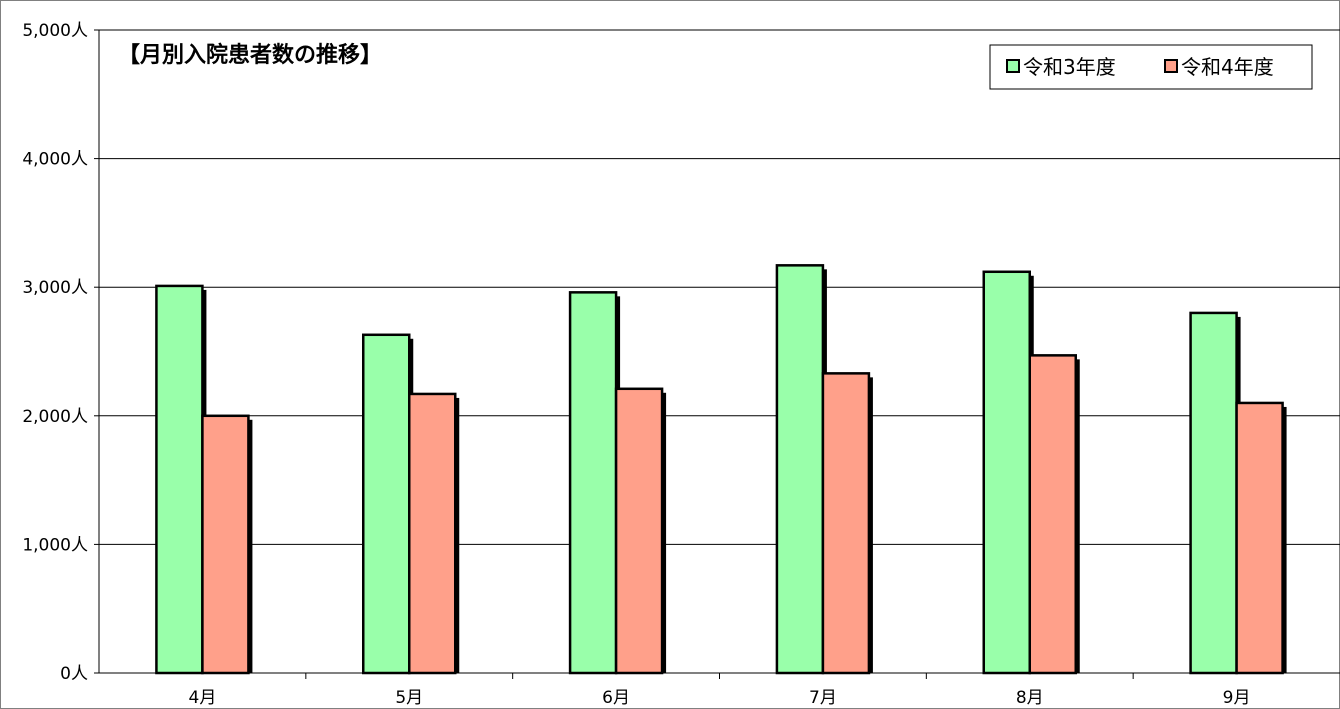 The image size is (1340, 709). Describe the element at coordinates (1237, 698) in the screenshot. I see `x-tick-label: 9月` at that location.